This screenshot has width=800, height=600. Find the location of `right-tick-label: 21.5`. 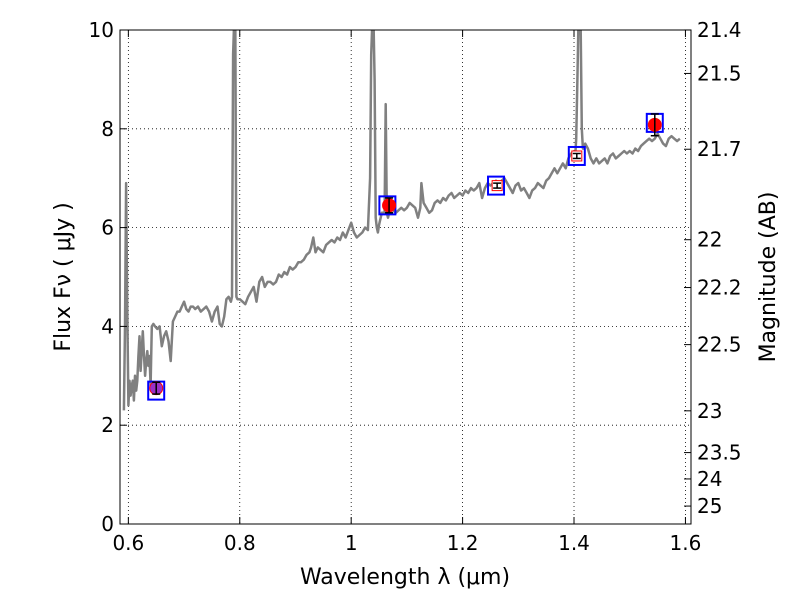

right-tick-label: 21.5 is located at coordinates (719, 73).